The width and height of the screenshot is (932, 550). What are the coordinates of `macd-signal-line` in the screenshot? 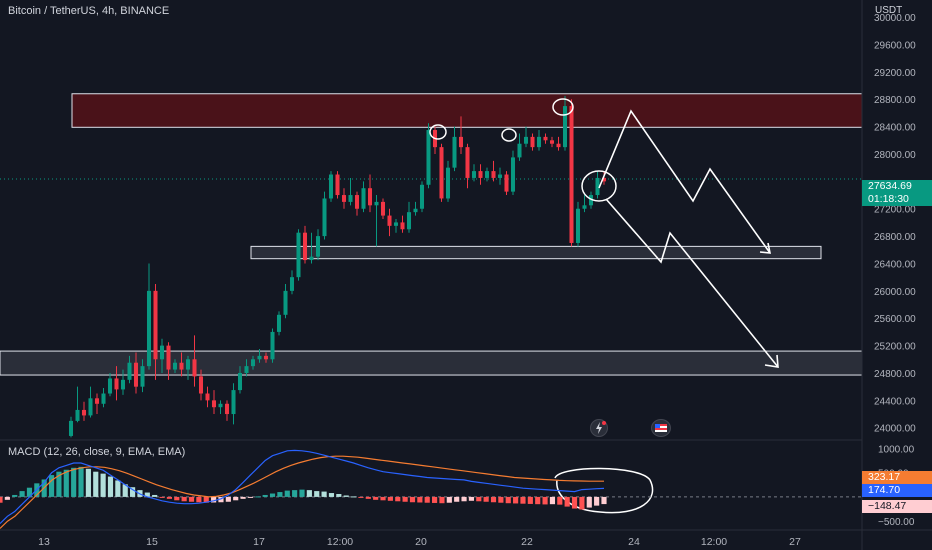 It's located at (302, 492).